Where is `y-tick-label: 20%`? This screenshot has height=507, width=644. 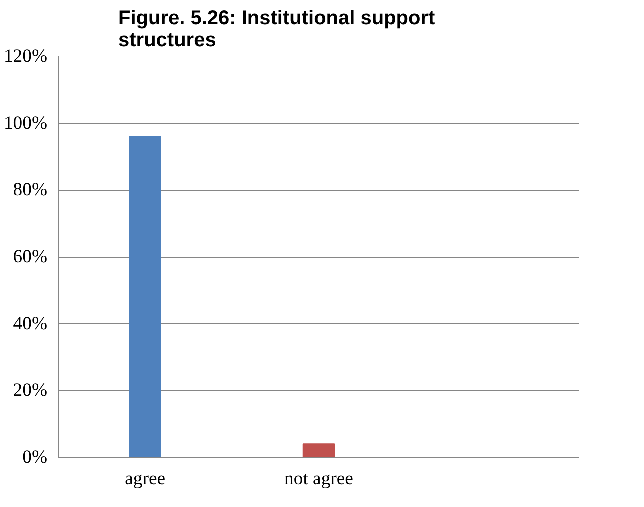 y-tick-label: 20% is located at coordinates (30, 391).